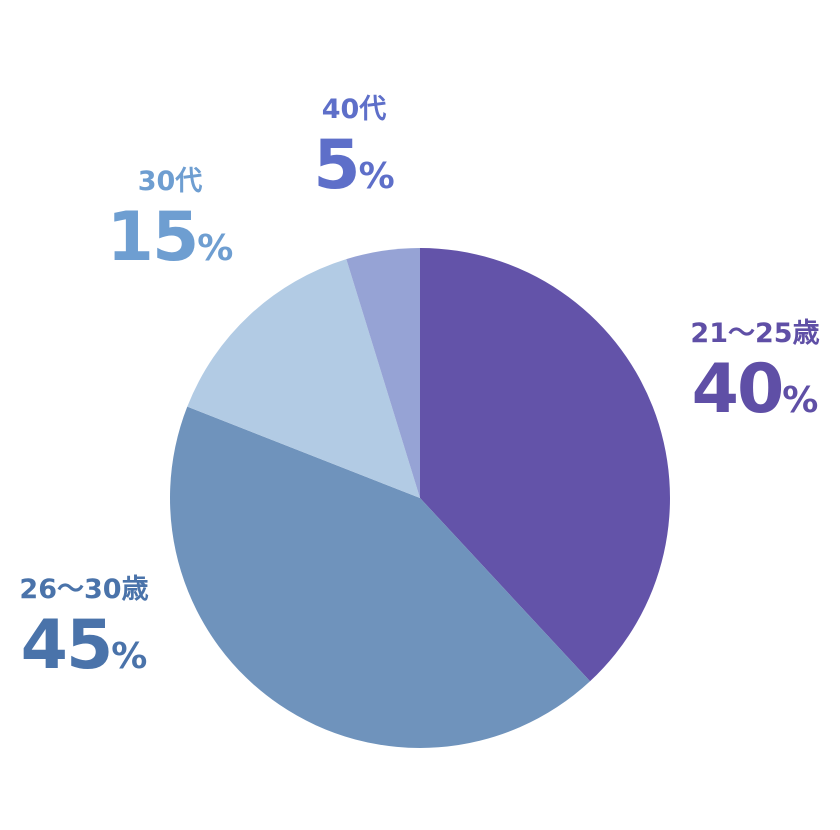  I want to click on label-30s: 30代 15%, so click(170, 230).